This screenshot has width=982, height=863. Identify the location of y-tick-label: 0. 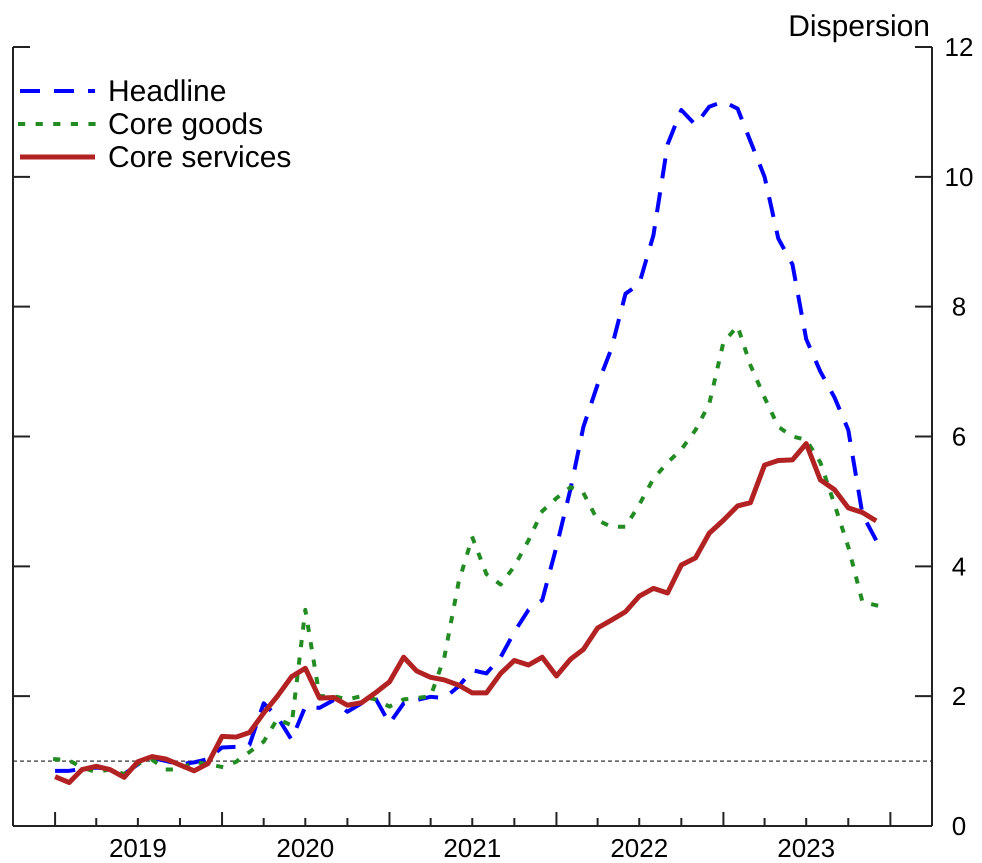
(959, 826).